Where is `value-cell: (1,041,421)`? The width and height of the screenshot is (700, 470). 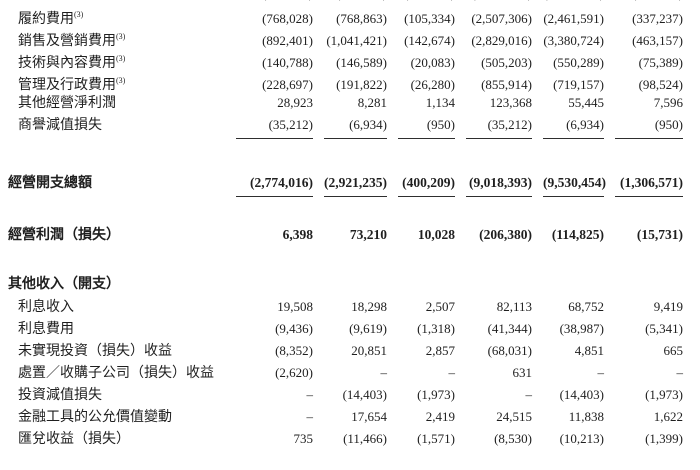
value-cell: (1,041,421) is located at coordinates (350, 41).